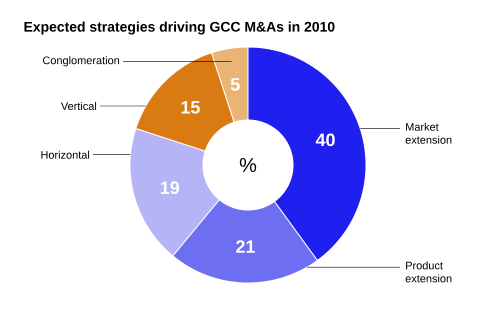 The image size is (480, 316). I want to click on data-label: 5, so click(235, 84).